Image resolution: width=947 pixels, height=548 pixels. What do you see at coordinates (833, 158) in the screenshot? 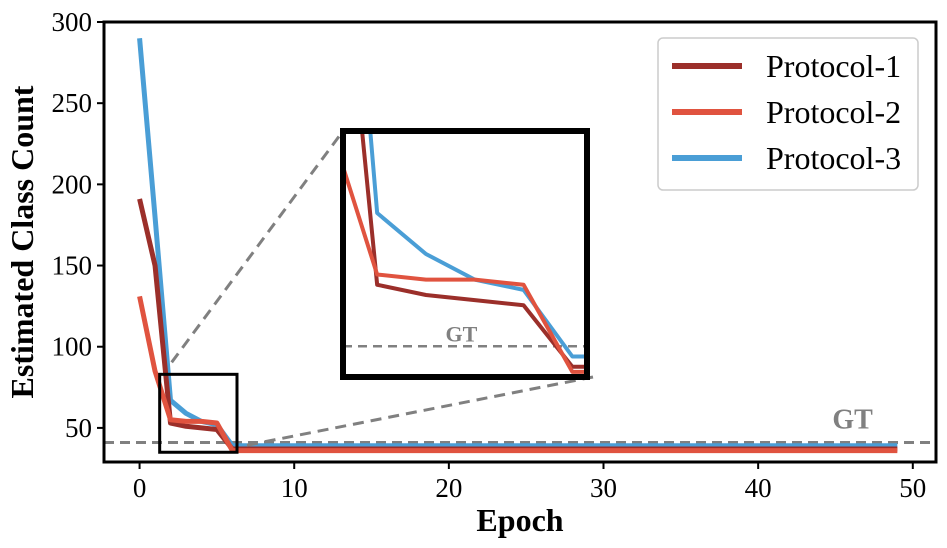
I see `legend-label-protocol-3: Protocol-3` at bounding box center [833, 158].